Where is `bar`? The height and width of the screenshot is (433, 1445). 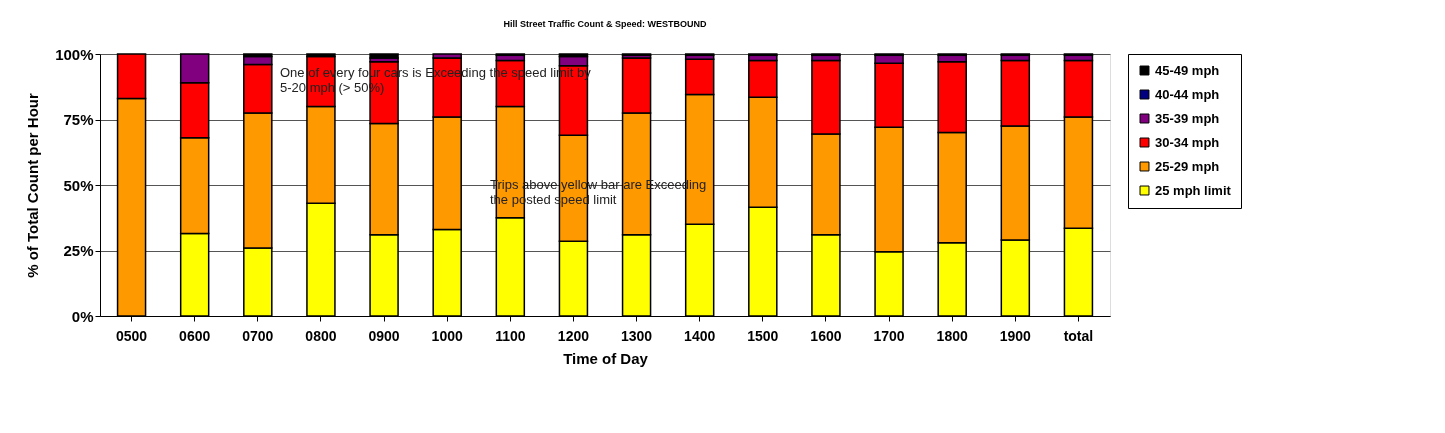 bar is located at coordinates (384, 56).